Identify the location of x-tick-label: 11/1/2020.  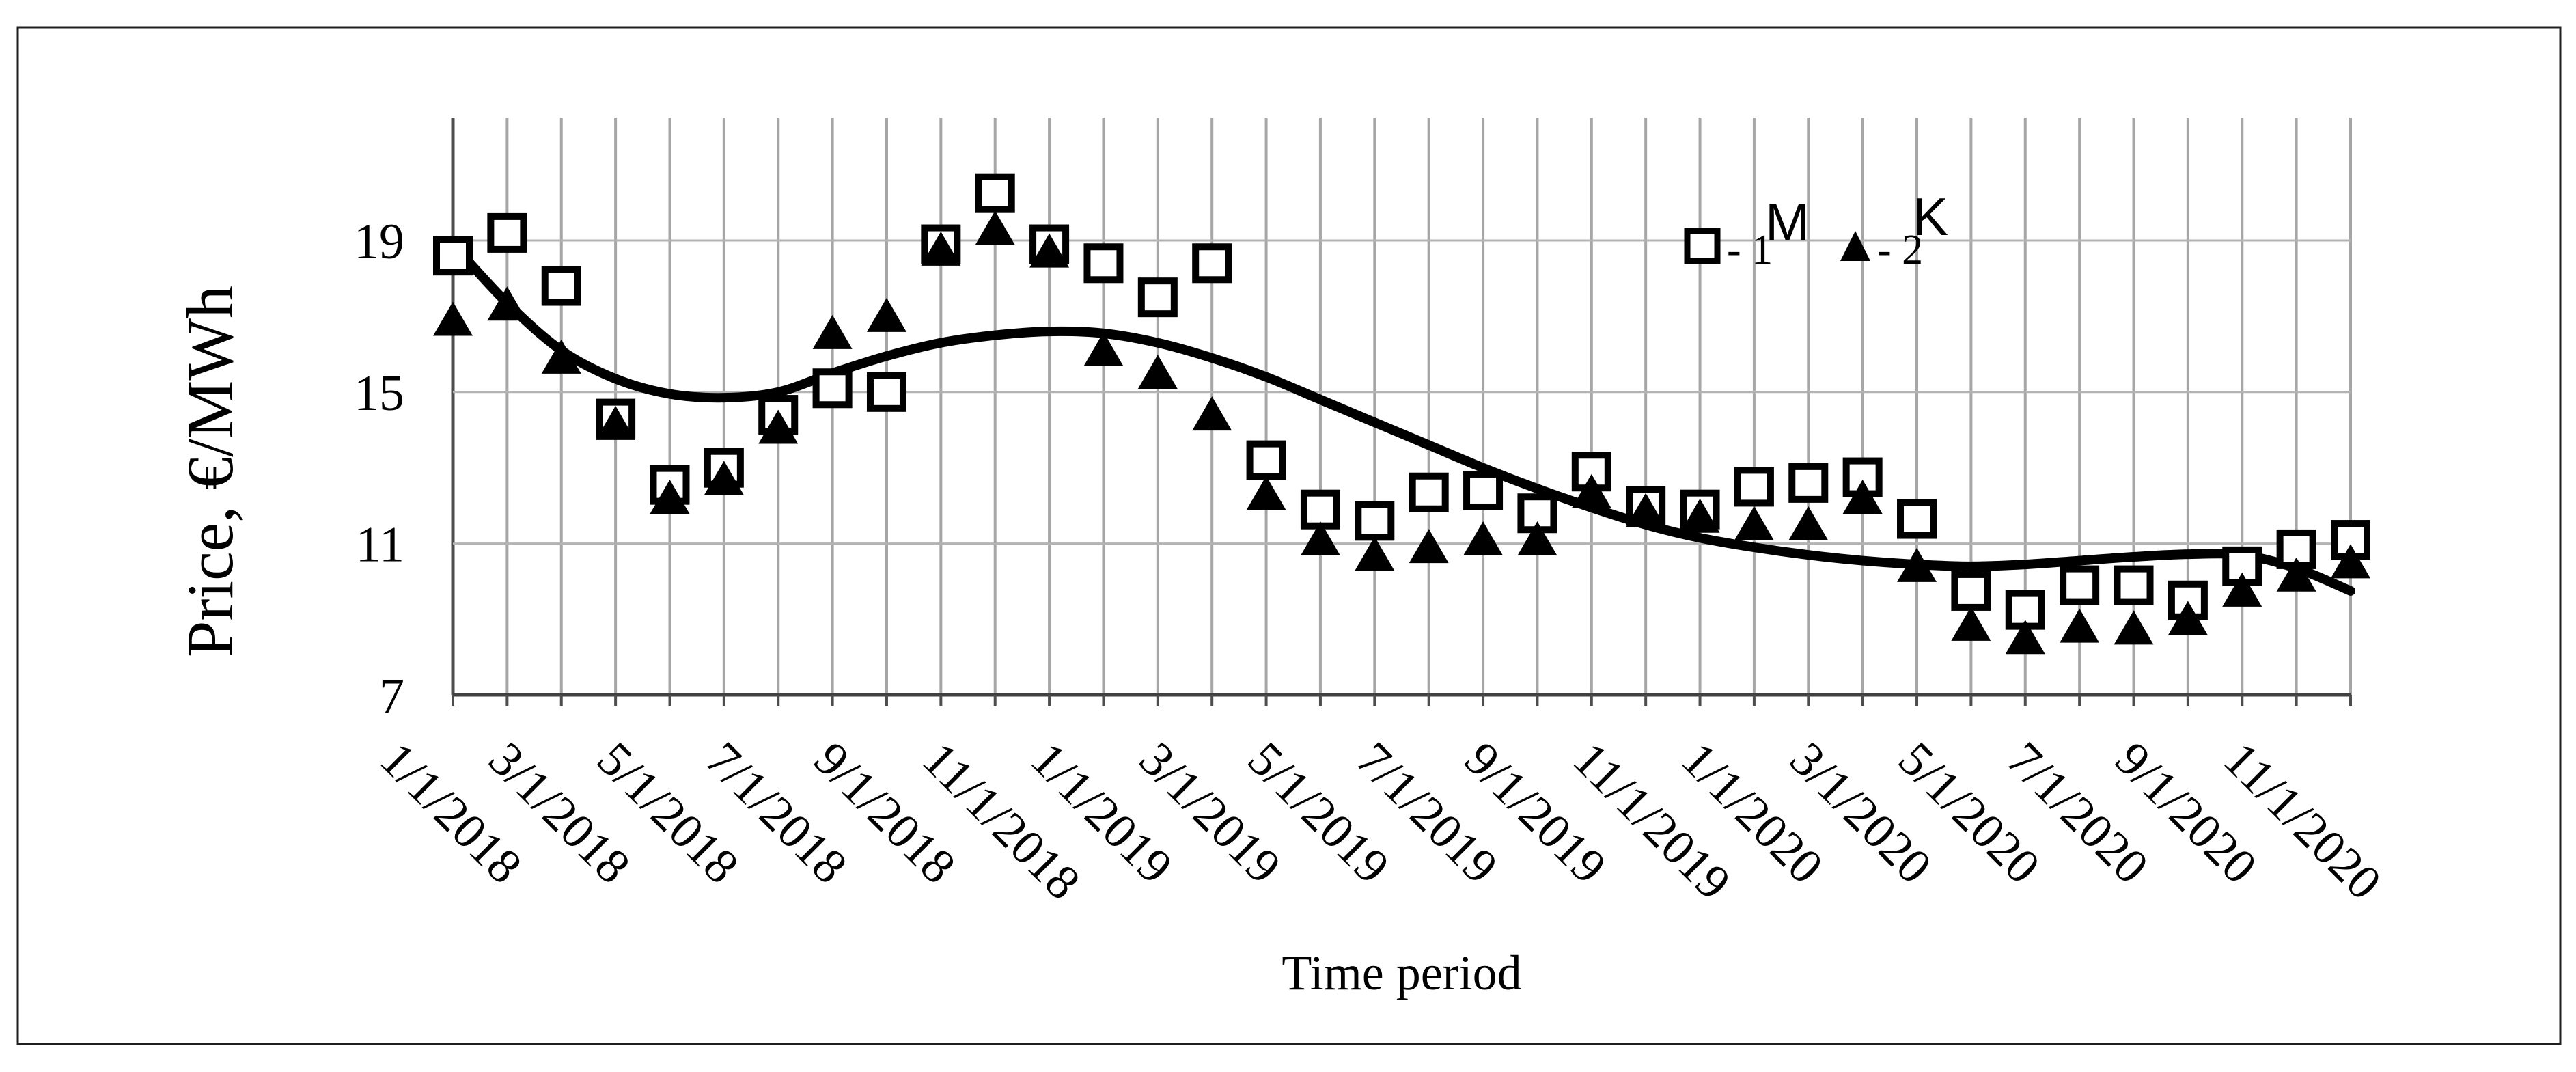
(2303, 821).